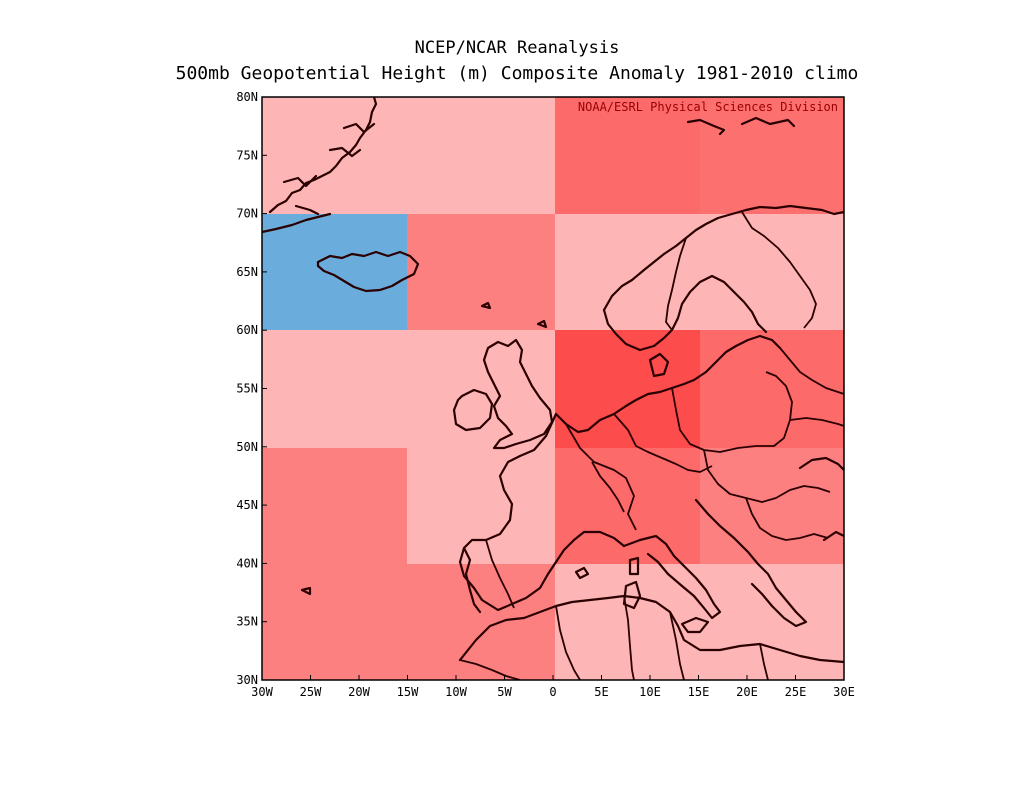 The width and height of the screenshot is (1034, 800). What do you see at coordinates (796, 692) in the screenshot?
I see `x-tick-label: 25E` at bounding box center [796, 692].